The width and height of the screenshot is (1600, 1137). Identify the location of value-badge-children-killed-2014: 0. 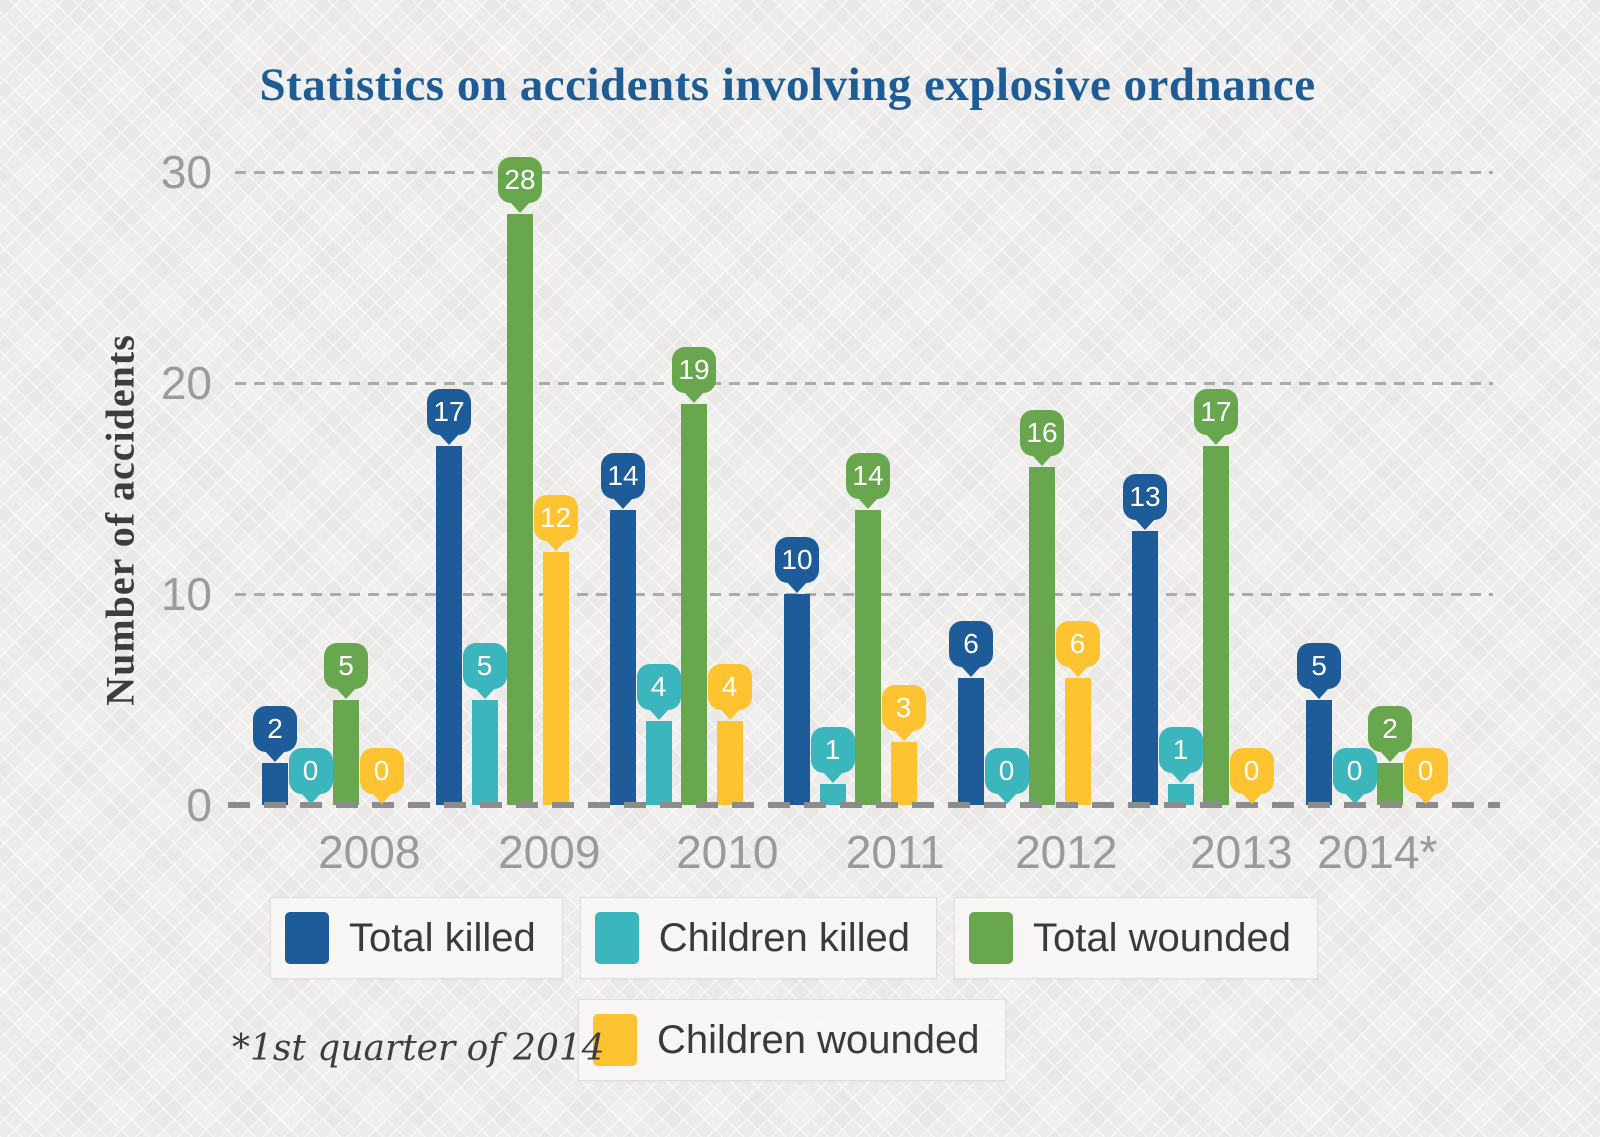
(1354, 776).